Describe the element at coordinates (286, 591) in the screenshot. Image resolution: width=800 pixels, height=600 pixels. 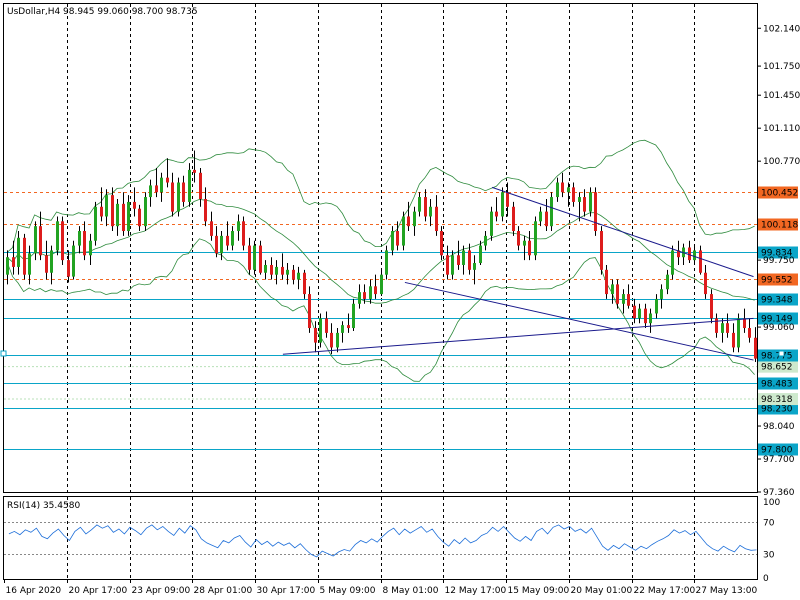
I see `x-tick-label: 30 Apr 17:00` at that location.